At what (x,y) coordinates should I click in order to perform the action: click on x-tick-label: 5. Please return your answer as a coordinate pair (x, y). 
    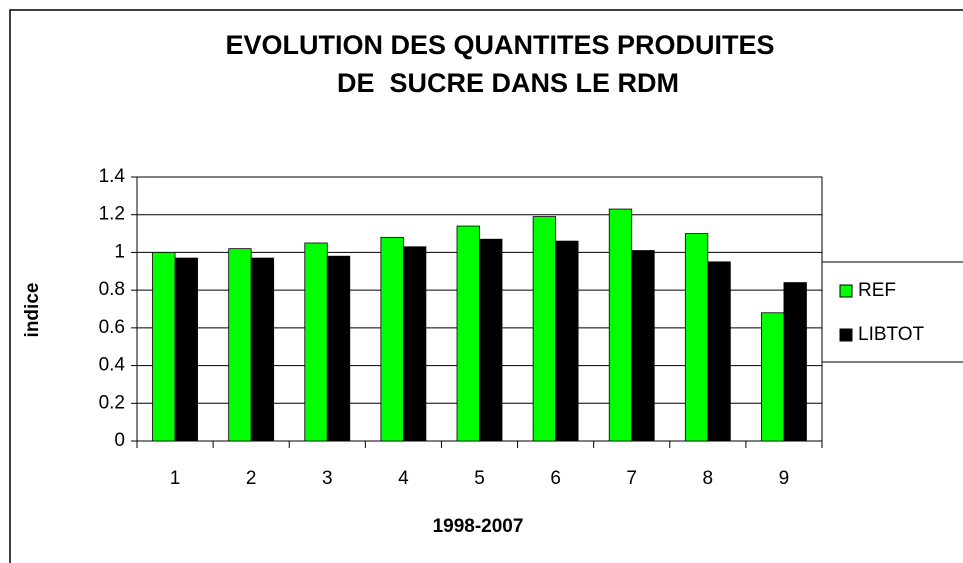
    Looking at the image, I should click on (479, 478).